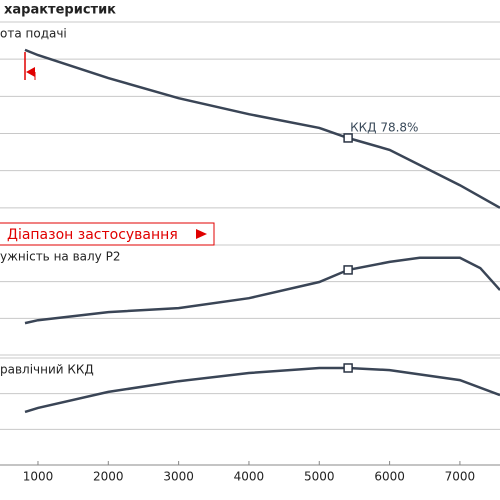 The width and height of the screenshot is (500, 500). What do you see at coordinates (249, 477) in the screenshot?
I see `x-tick-label: 4000` at bounding box center [249, 477].